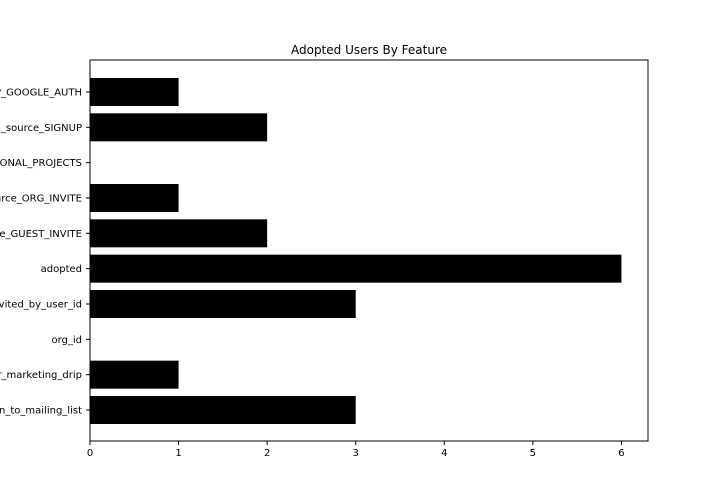  What do you see at coordinates (533, 453) in the screenshot?
I see `x-tick-label: 5` at bounding box center [533, 453].